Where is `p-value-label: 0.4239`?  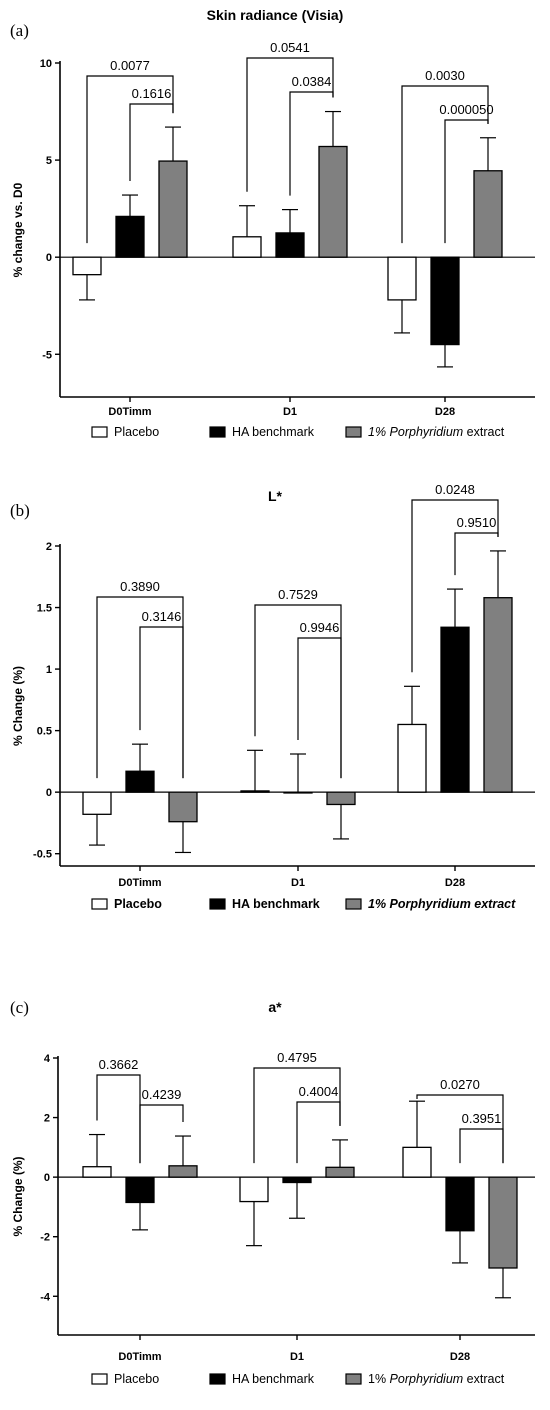 p-value-label: 0.4239 is located at coordinates (162, 1094).